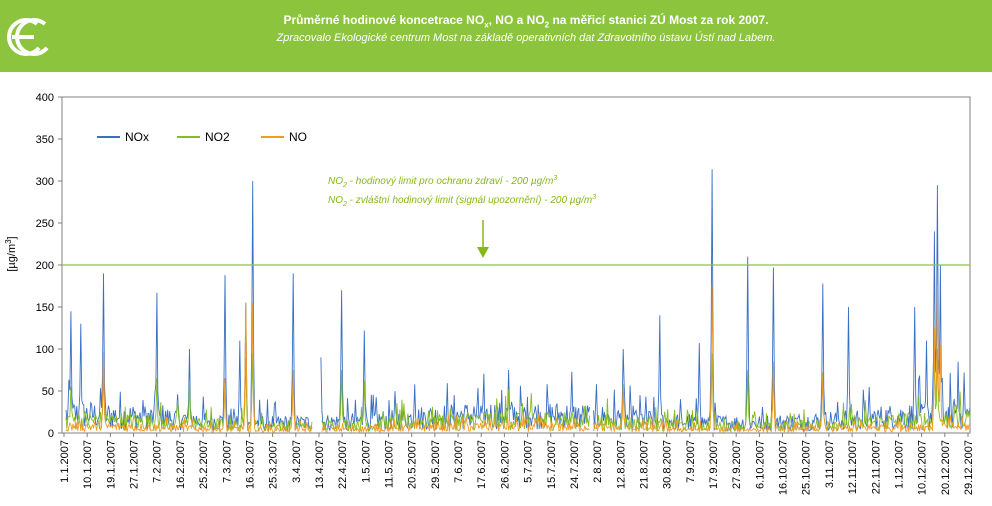 The image size is (992, 506). What do you see at coordinates (135, 464) in the screenshot?
I see `x-tick-label: 27.1.2007` at bounding box center [135, 464].